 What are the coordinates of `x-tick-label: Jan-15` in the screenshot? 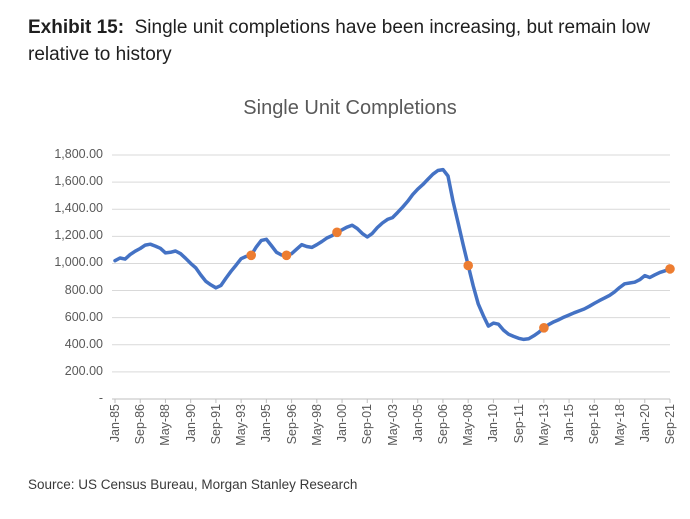 It's located at (569, 423).